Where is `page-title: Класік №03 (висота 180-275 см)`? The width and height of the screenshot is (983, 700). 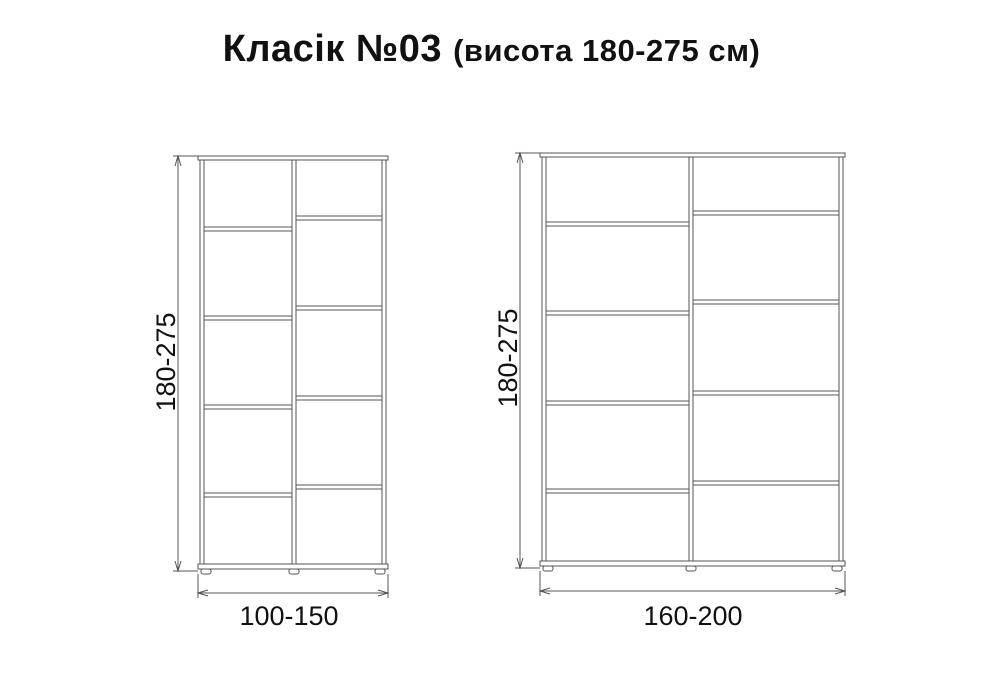 page-title: Класік №03 (висота 180-275 см) is located at coordinates (491, 49).